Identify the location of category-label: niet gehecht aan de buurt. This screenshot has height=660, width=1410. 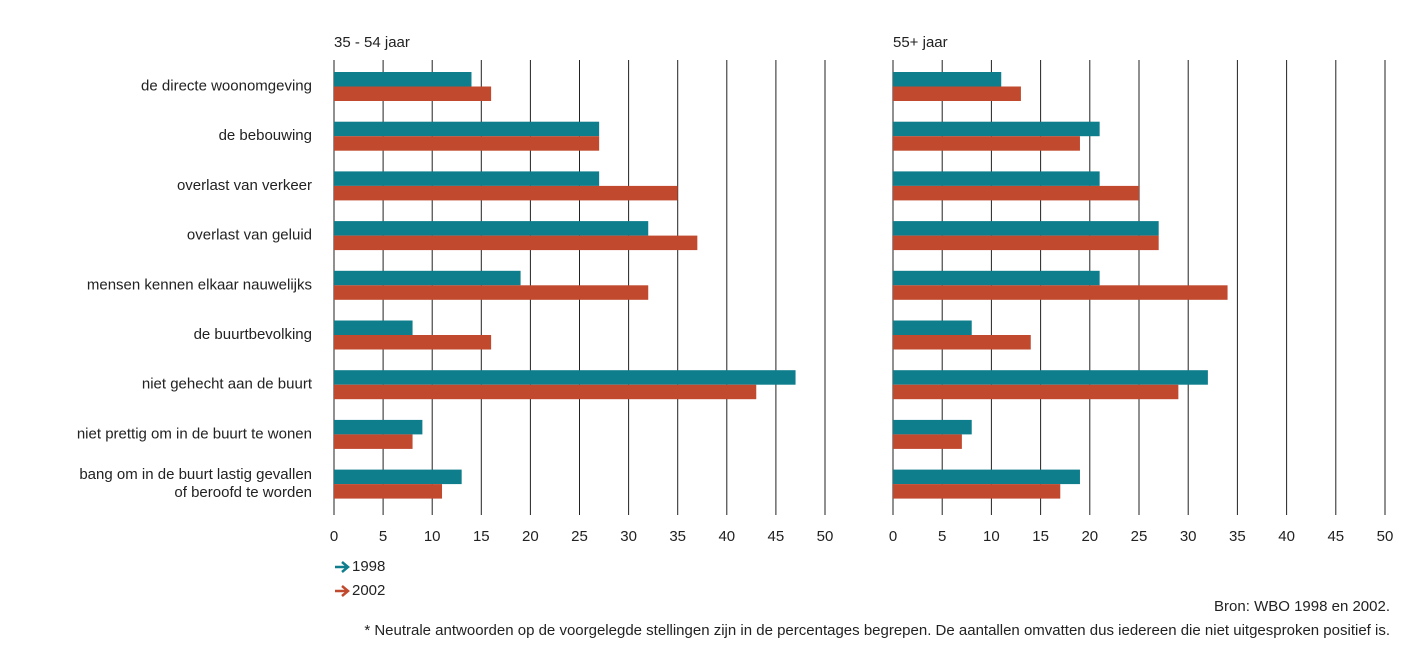
(227, 384).